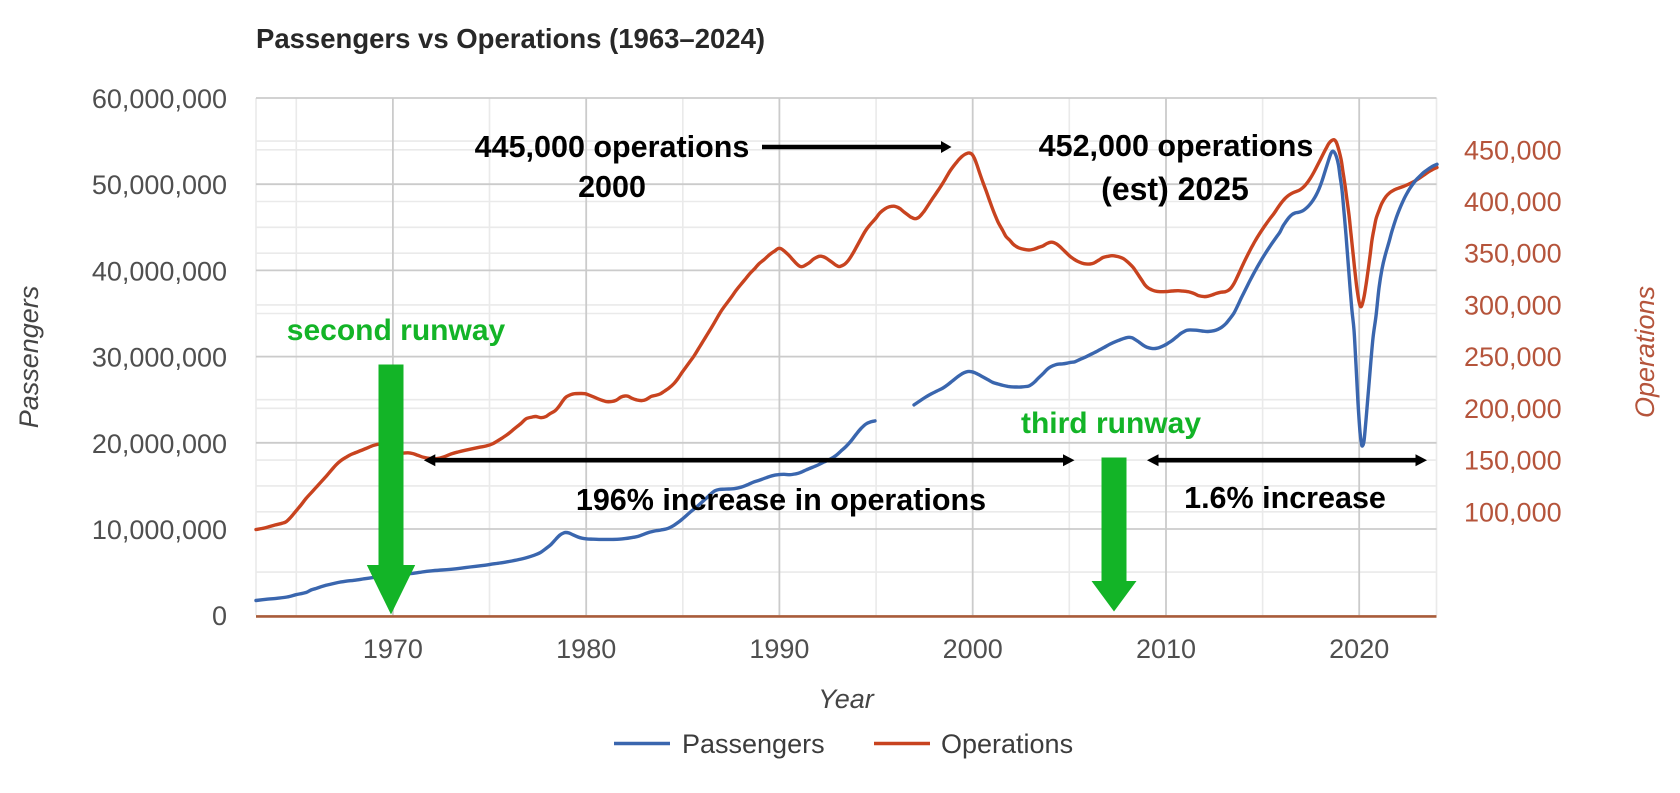 This screenshot has width=1680, height=793. Describe the element at coordinates (510, 38) in the screenshot. I see `svg-text:Passengers vs Operations (1963: Passengers vs Operations (1963–2024)` at that location.